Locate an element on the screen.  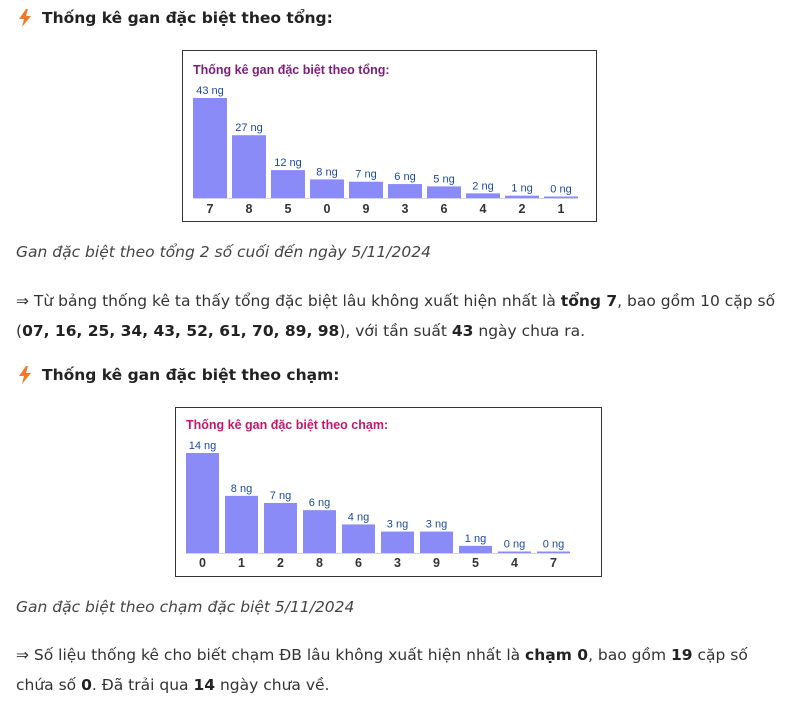
bar-value-label: 27 ng is located at coordinates (249, 128).